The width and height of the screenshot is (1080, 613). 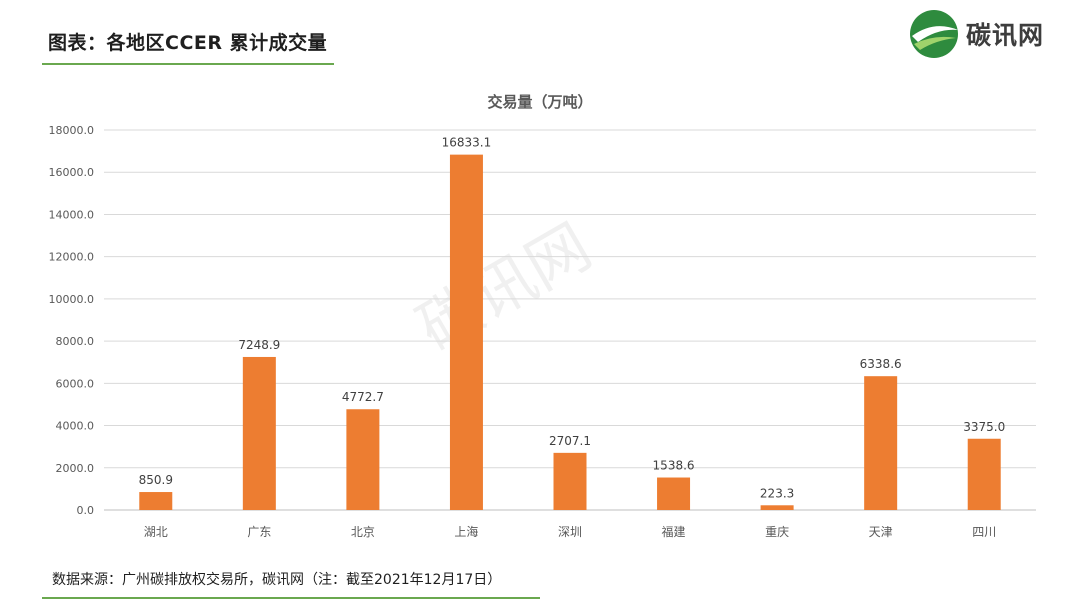 What do you see at coordinates (86, 510) in the screenshot?
I see `y-tick-label: 0.0` at bounding box center [86, 510].